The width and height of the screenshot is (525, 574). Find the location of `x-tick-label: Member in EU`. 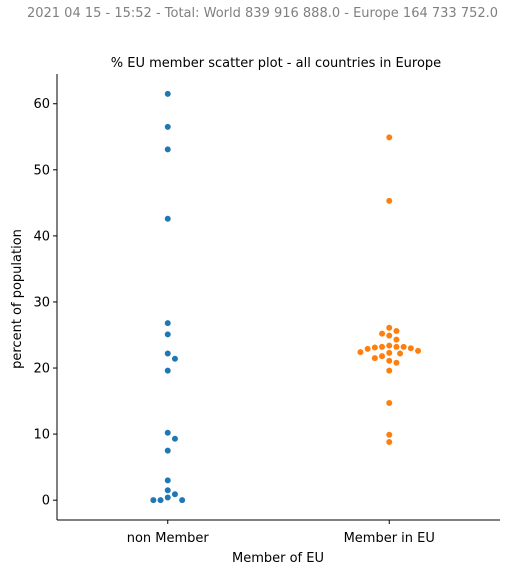

x-tick-label: Member in EU is located at coordinates (389, 538).